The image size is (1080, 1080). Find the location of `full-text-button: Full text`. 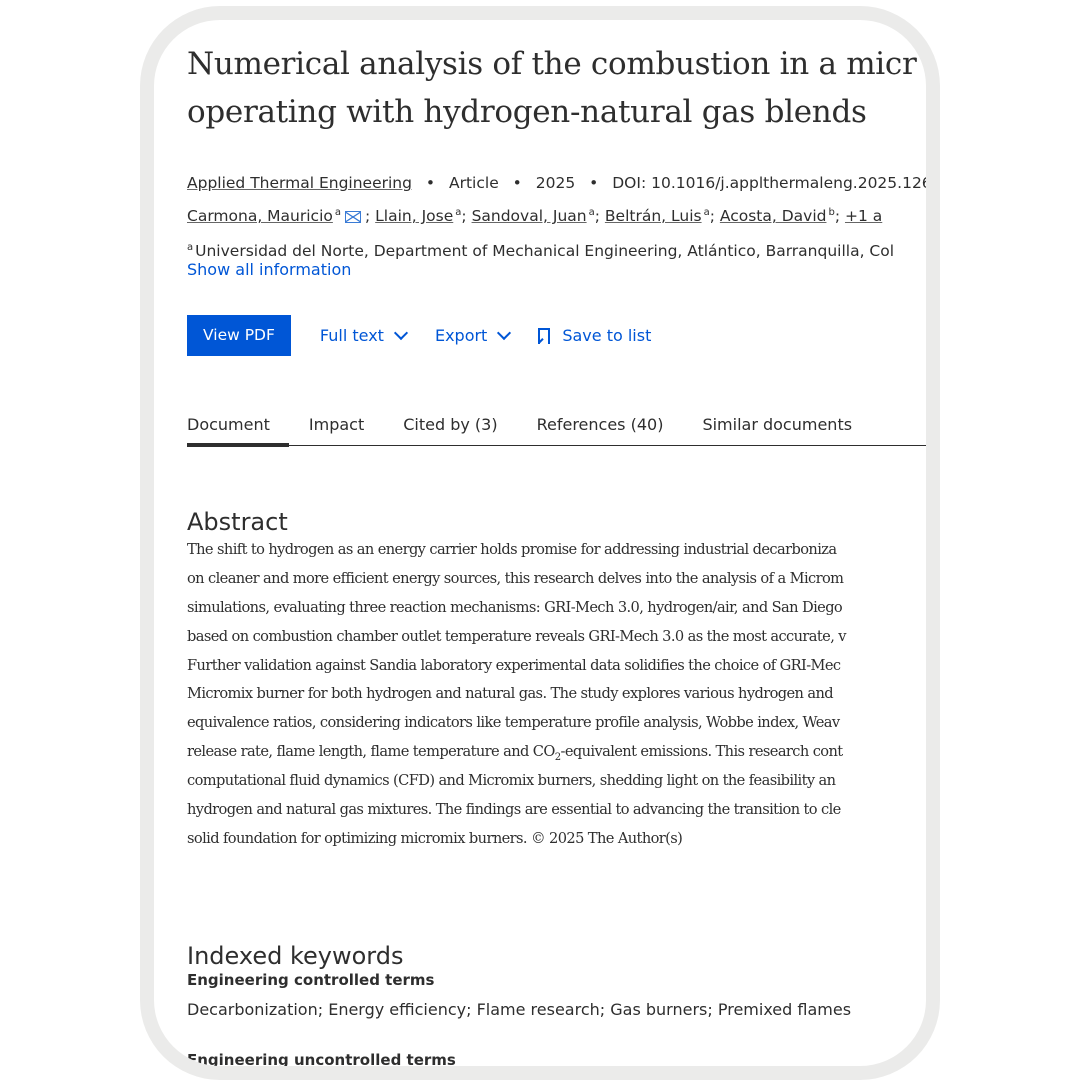

full-text-button: Full text is located at coordinates (364, 335).